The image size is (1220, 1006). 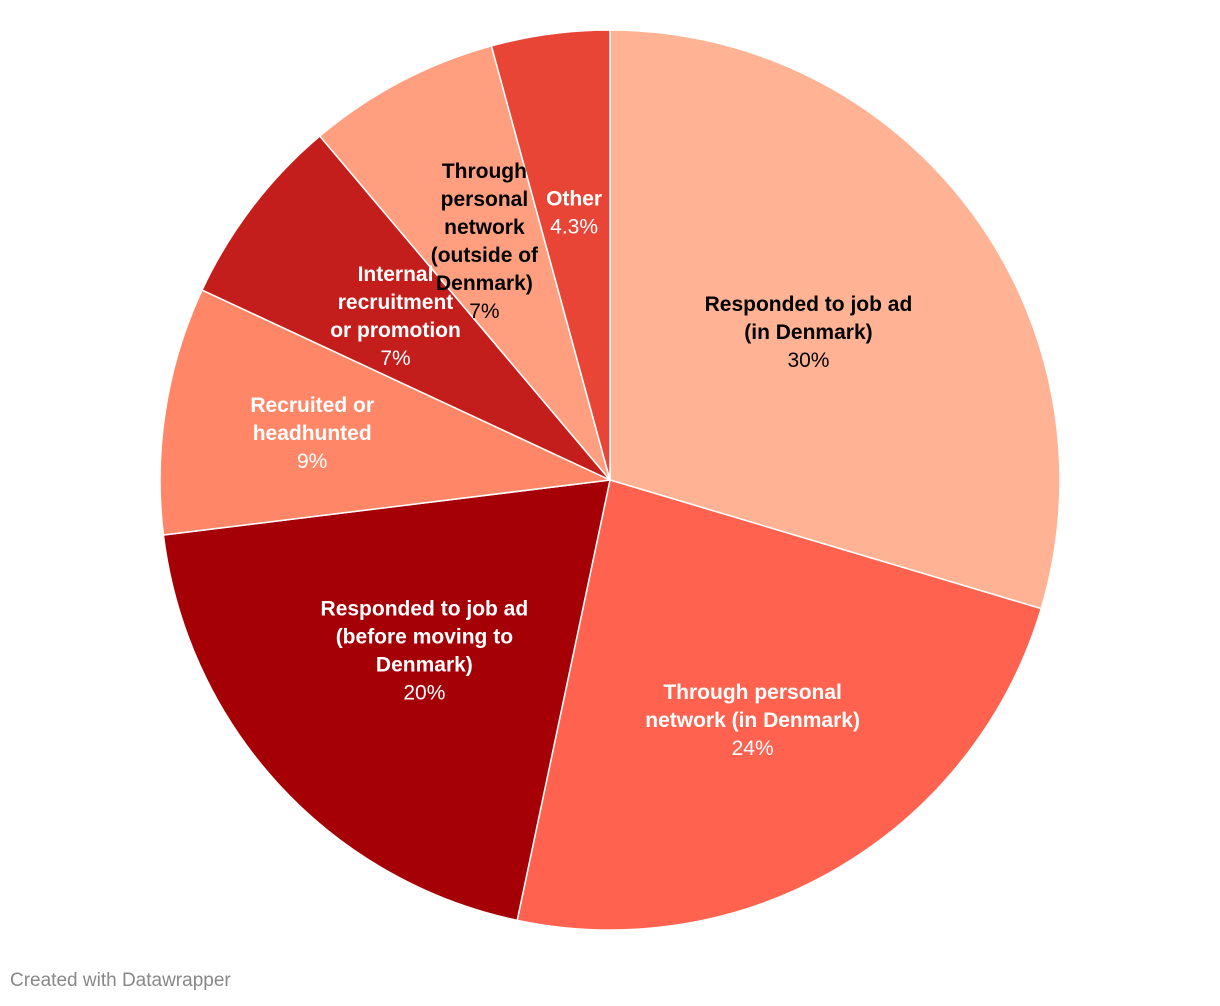 What do you see at coordinates (574, 212) in the screenshot?
I see `slice-label: Other 4.3%` at bounding box center [574, 212].